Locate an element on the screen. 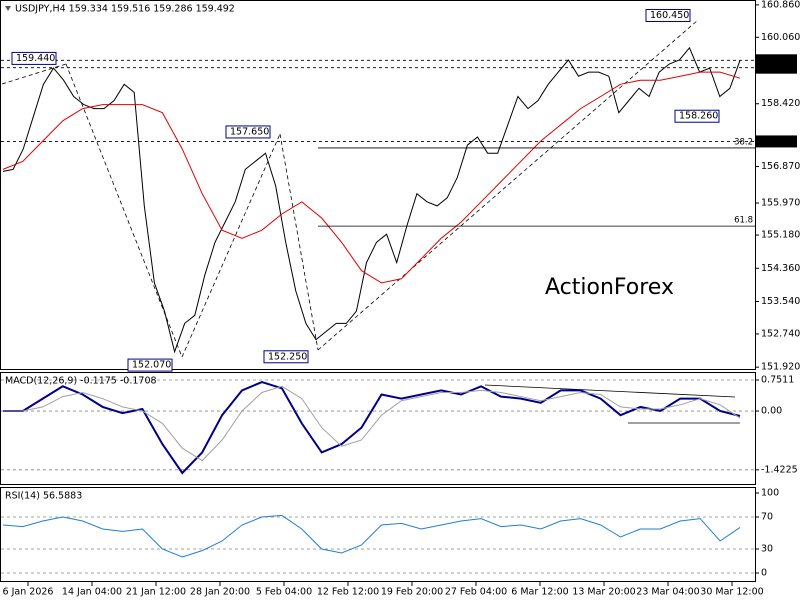 Image resolution: width=800 pixels, height=600 pixels. y-tick-label: 155.970 is located at coordinates (780, 203).